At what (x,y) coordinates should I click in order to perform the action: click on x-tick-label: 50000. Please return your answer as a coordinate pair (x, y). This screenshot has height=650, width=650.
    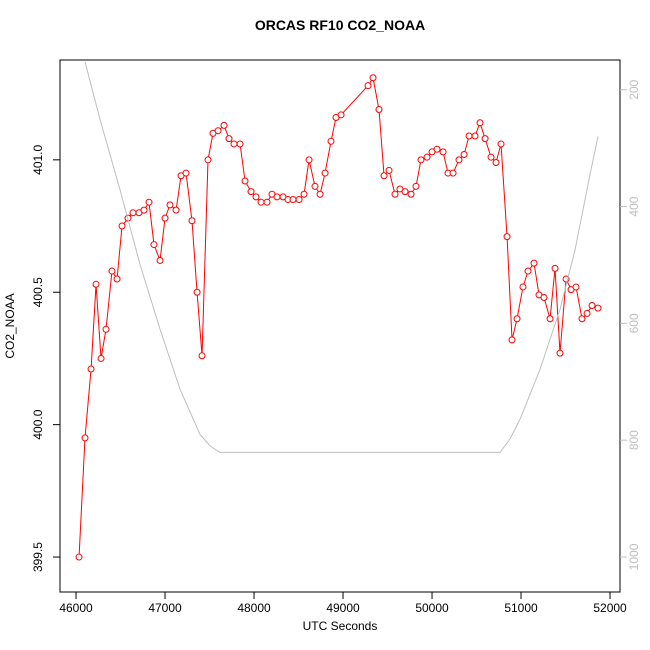
    Looking at the image, I should click on (432, 608).